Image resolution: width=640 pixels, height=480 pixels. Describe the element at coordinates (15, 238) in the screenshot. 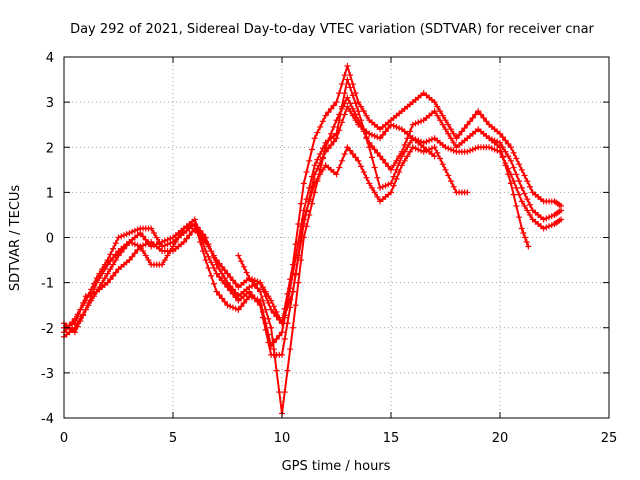

I see `y-axis-label: SDTVAR / TECUs` at that location.